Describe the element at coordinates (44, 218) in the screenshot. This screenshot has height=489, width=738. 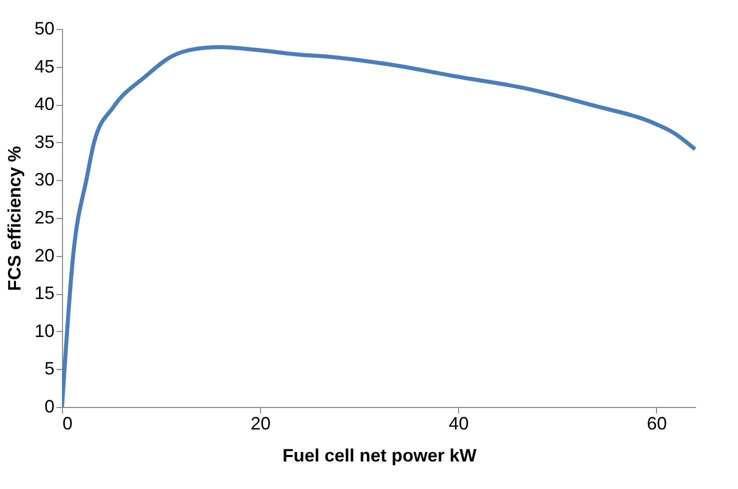
I see `y-tick-label: 25` at that location.